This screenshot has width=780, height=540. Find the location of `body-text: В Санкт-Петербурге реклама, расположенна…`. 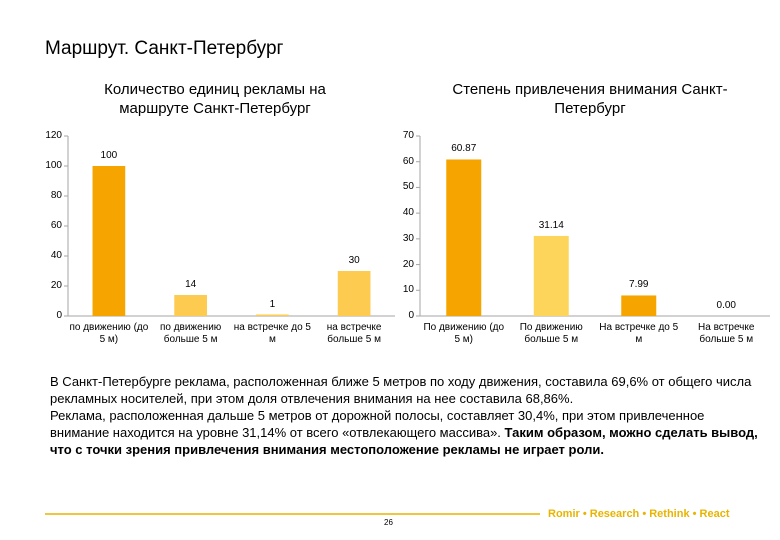

body-text: В Санкт-Петербурге реклама, расположенна… is located at coordinates (405, 415).